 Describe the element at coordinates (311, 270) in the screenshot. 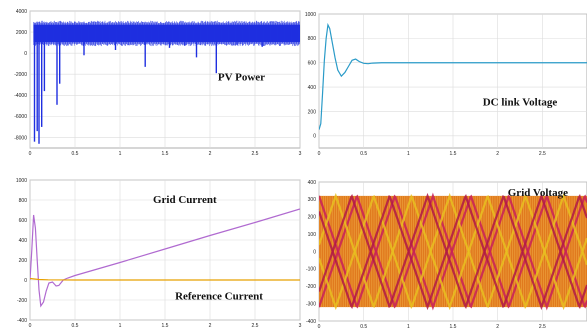

I see `y-tick-label: -100` at that location.